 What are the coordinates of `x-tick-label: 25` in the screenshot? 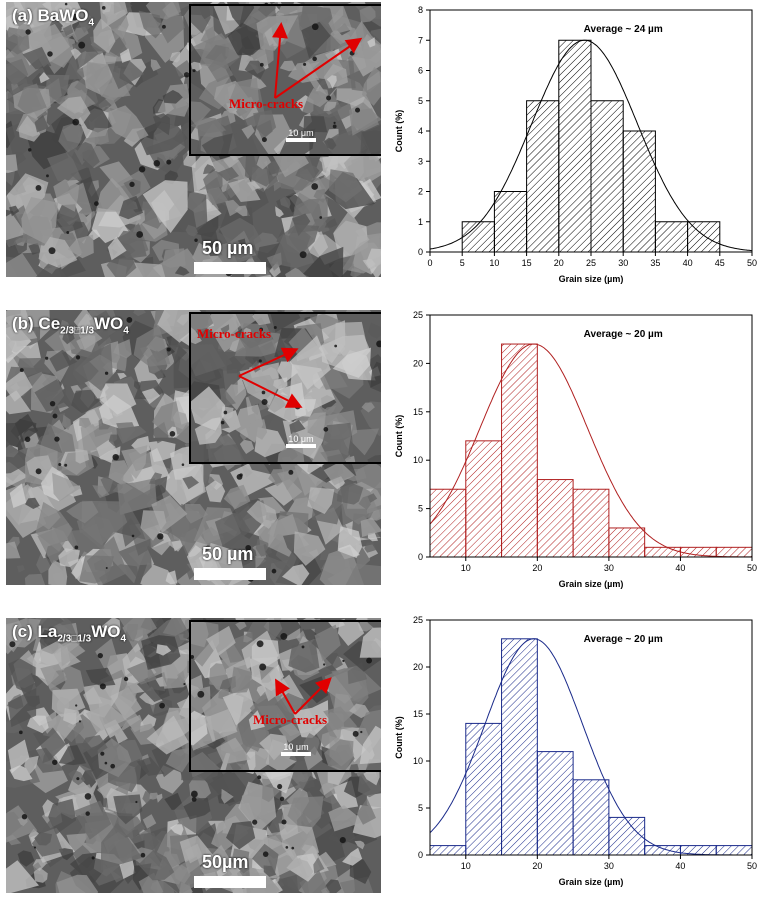 It's located at (591, 263).